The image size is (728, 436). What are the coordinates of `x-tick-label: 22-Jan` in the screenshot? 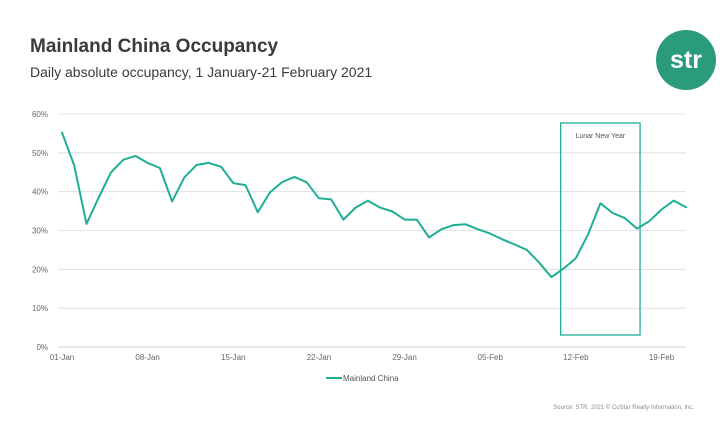 It's located at (319, 357).